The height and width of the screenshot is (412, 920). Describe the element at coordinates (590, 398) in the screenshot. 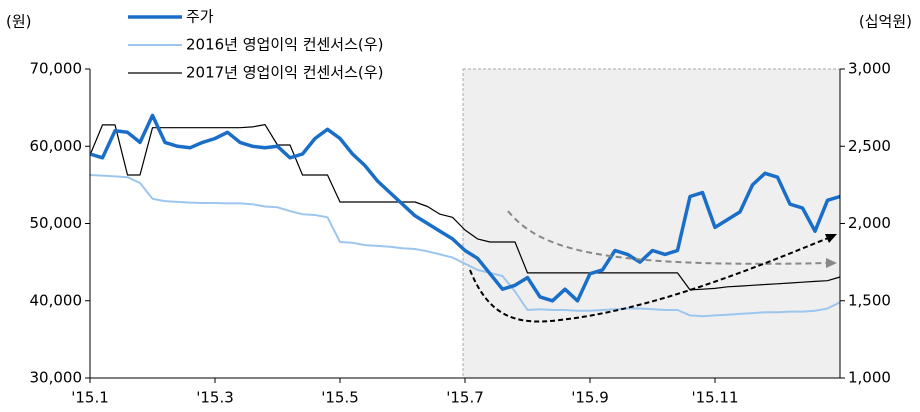

I see `x-tick-label: '15.9` at that location.